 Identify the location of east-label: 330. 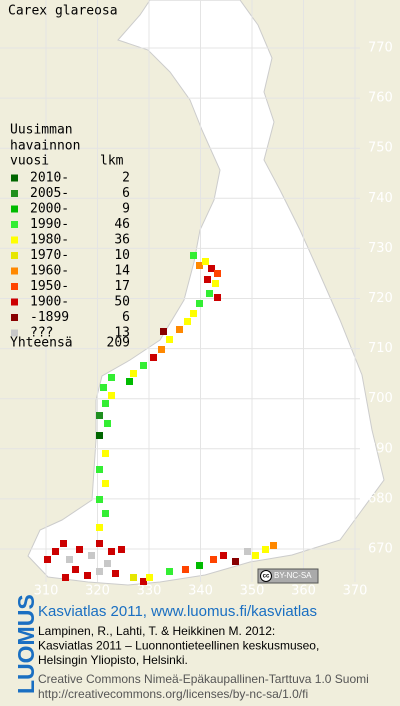
(149, 591).